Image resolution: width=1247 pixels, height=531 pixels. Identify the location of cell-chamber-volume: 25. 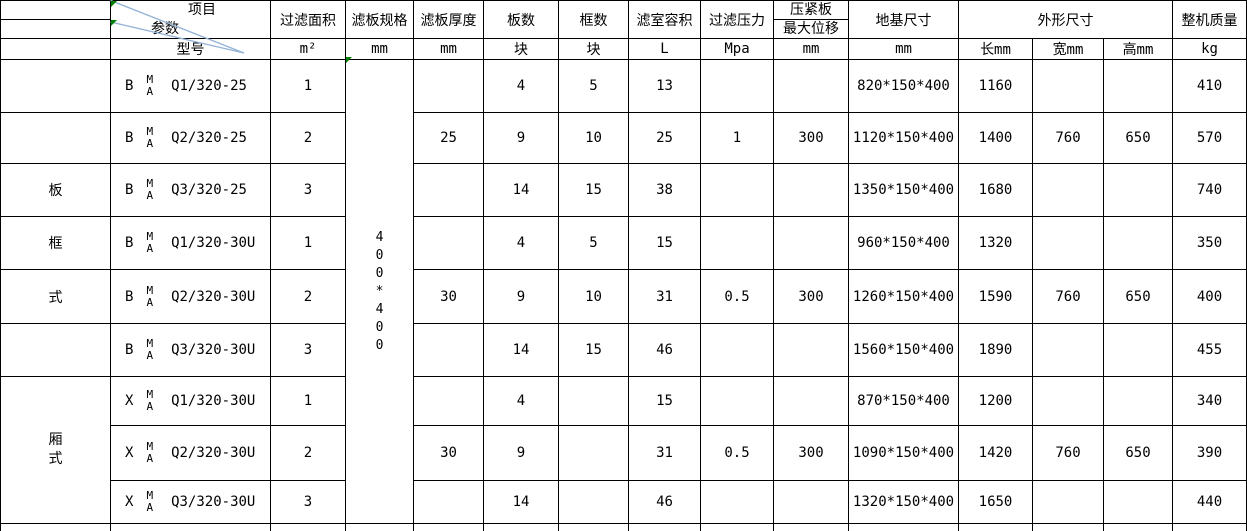
(664, 138).